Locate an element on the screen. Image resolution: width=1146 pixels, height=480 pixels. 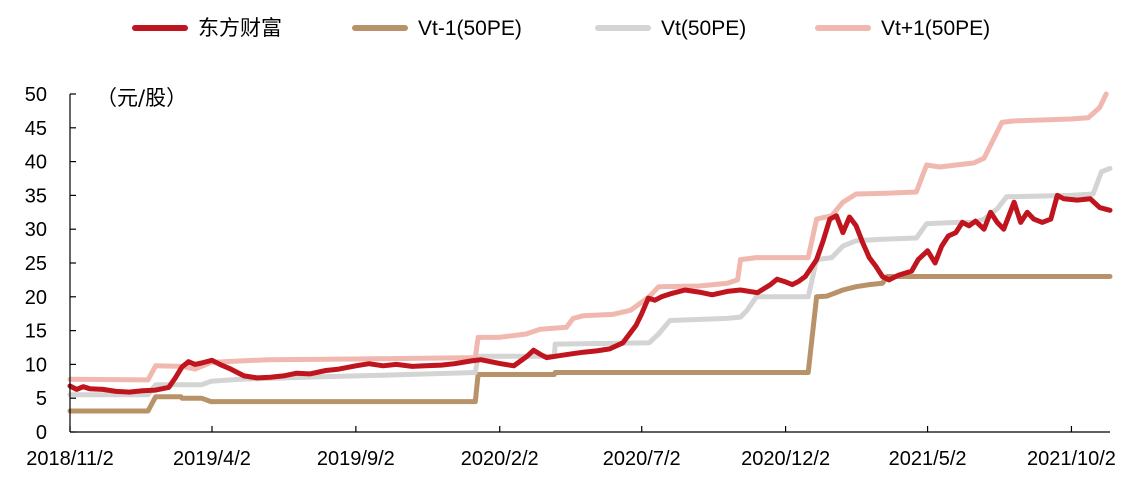
legend: 东方财富 Vt-1(50PE) Vt(50PE) Vt+1(50PE) is located at coordinates (561, 28).